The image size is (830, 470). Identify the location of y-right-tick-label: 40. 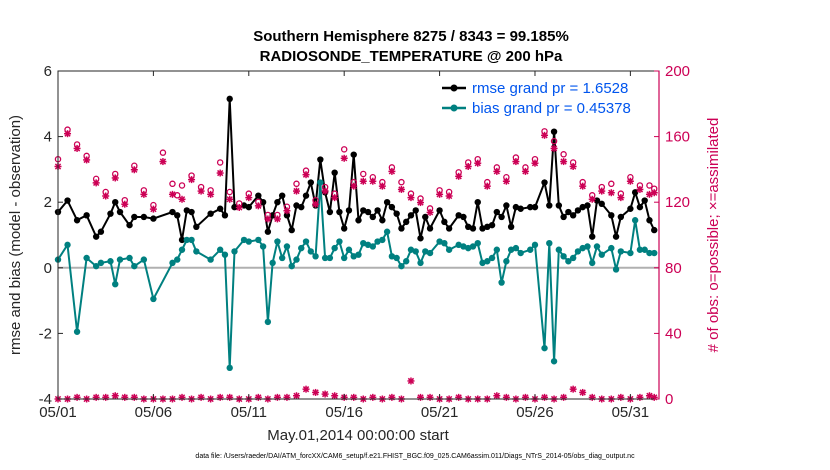
(673, 333).